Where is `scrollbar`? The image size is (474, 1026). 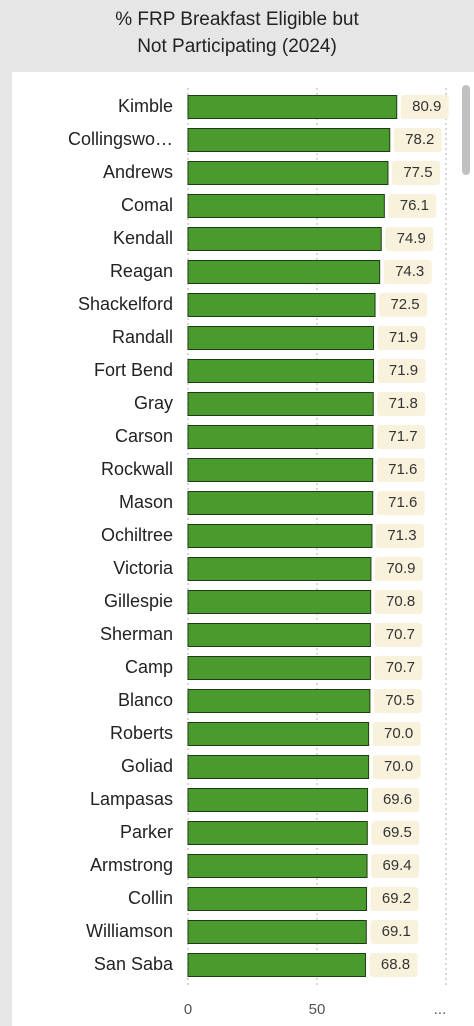 scrollbar is located at coordinates (466, 130).